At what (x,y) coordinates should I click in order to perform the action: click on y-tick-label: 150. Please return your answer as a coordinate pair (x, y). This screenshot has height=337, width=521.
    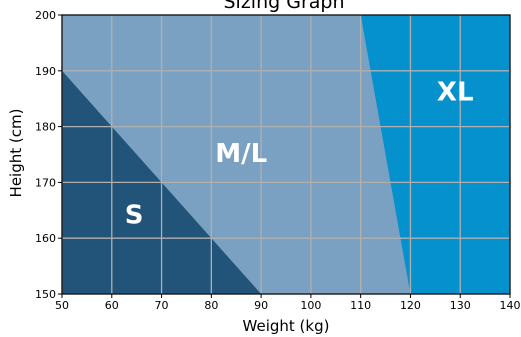
    Looking at the image, I should click on (45, 294).